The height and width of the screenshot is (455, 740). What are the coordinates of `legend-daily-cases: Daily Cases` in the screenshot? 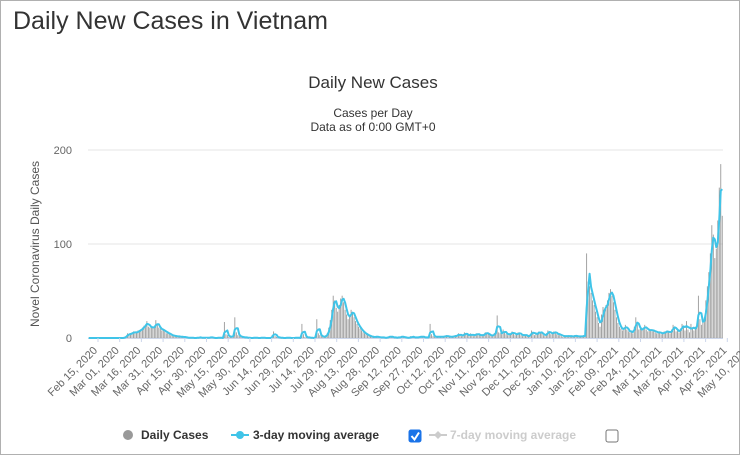 It's located at (166, 435).